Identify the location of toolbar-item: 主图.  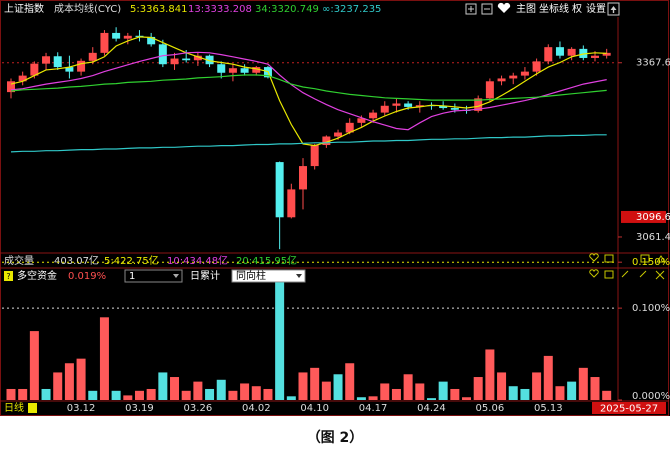
(526, 9).